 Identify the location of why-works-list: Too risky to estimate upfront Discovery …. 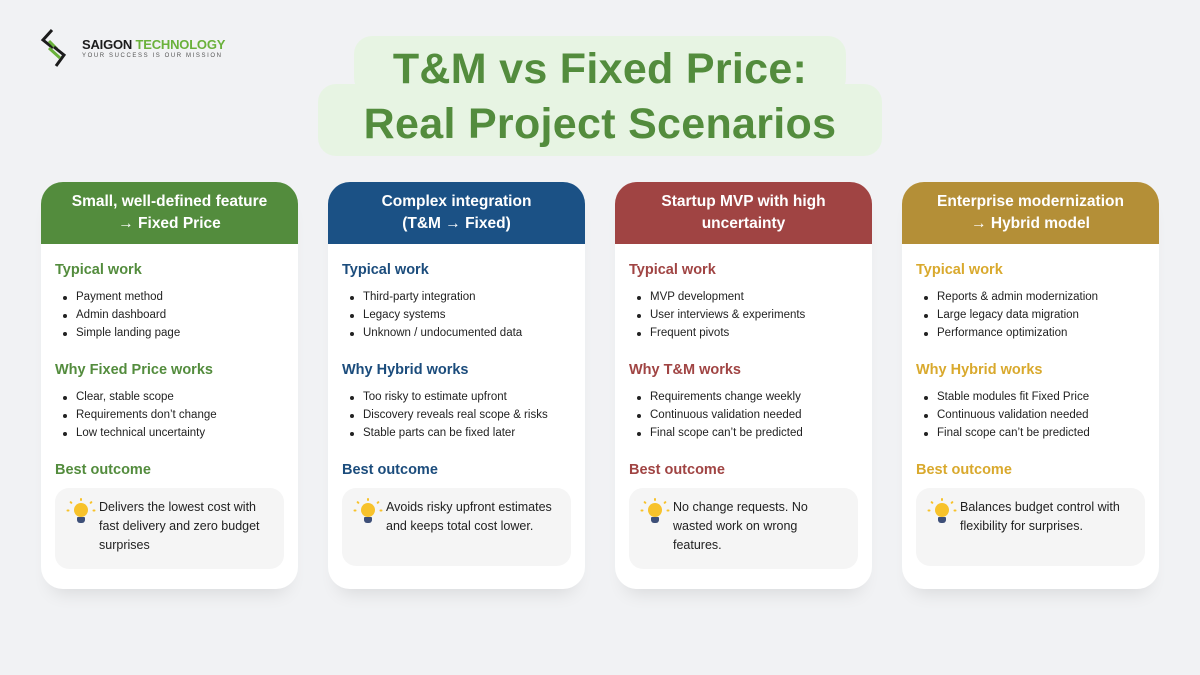
(456, 415).